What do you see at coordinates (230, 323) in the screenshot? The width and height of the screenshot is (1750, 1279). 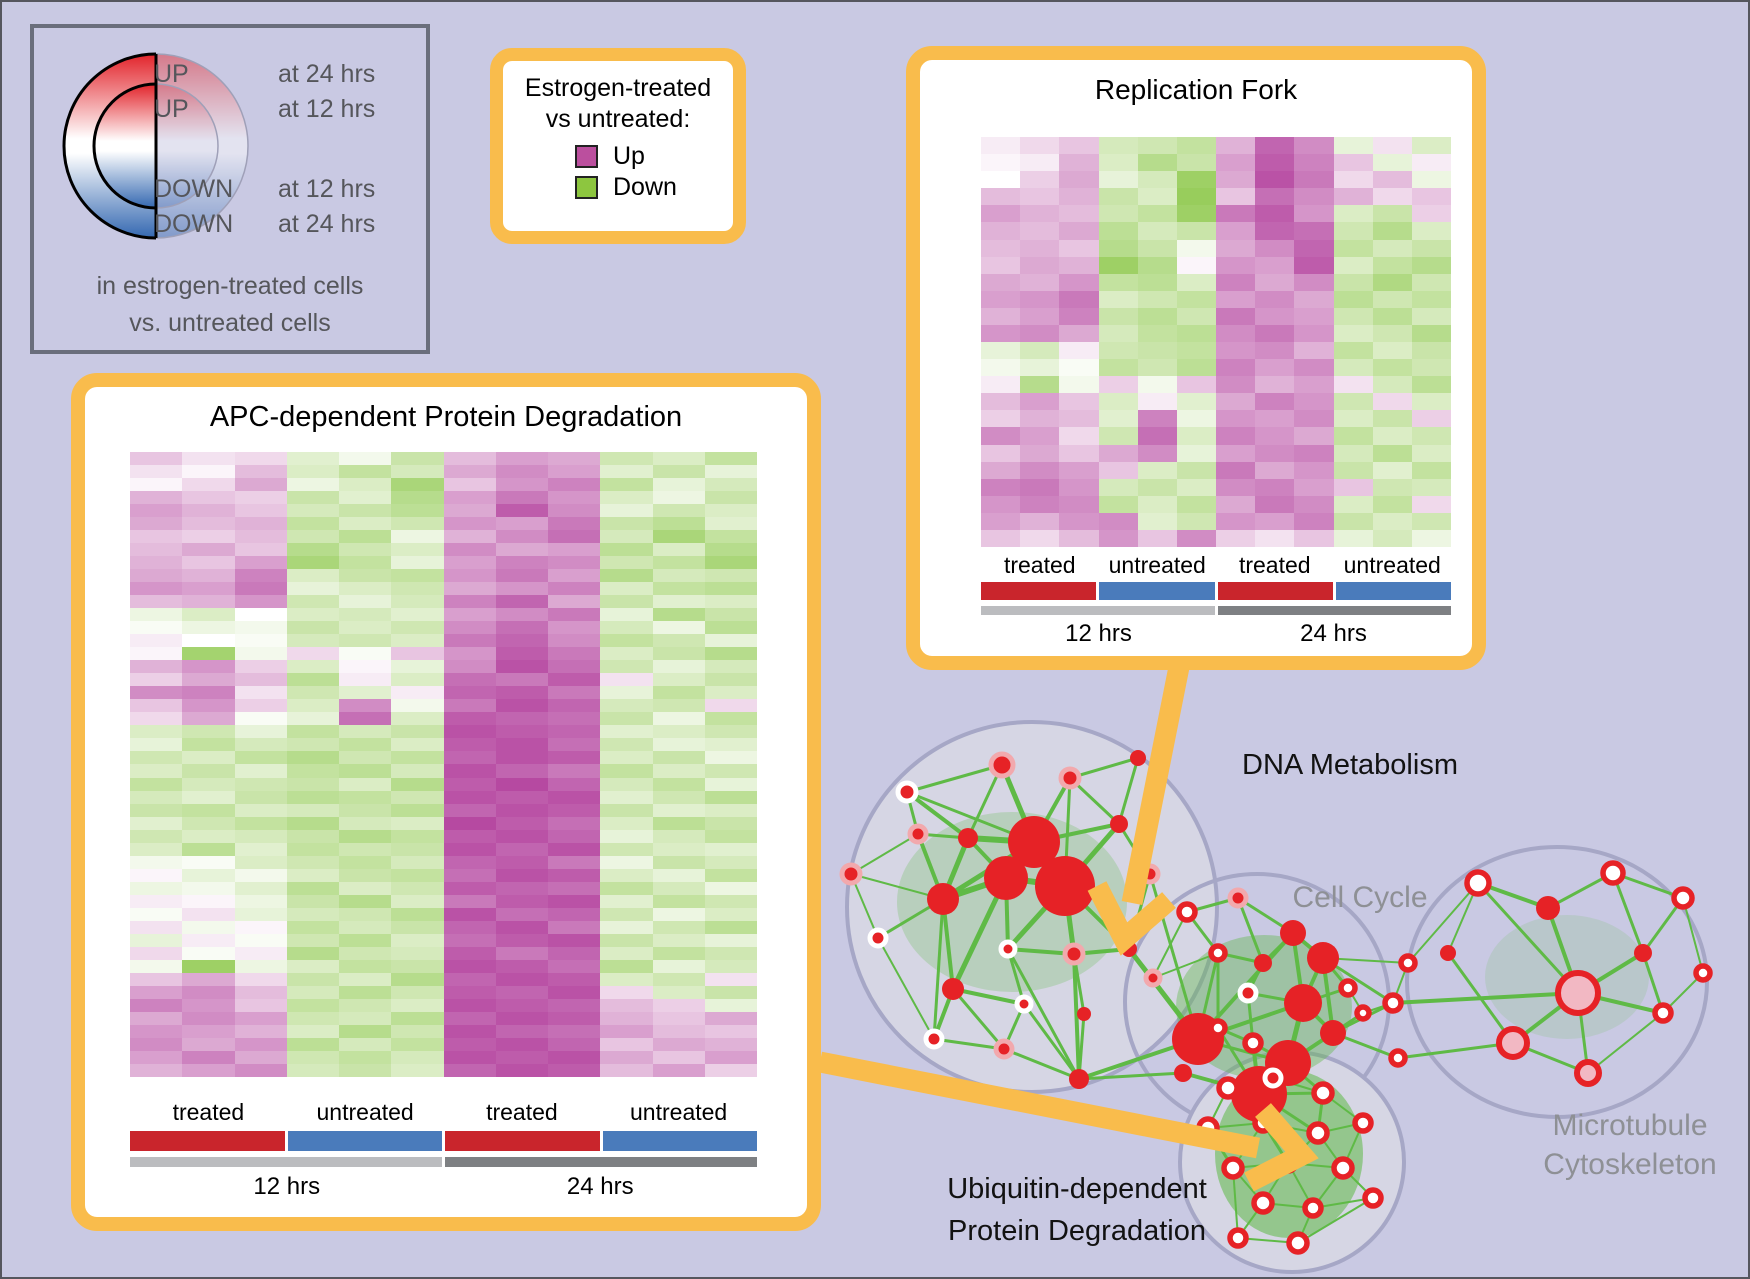 I see `legend-caption-line2: vs. untreated cells` at bounding box center [230, 323].